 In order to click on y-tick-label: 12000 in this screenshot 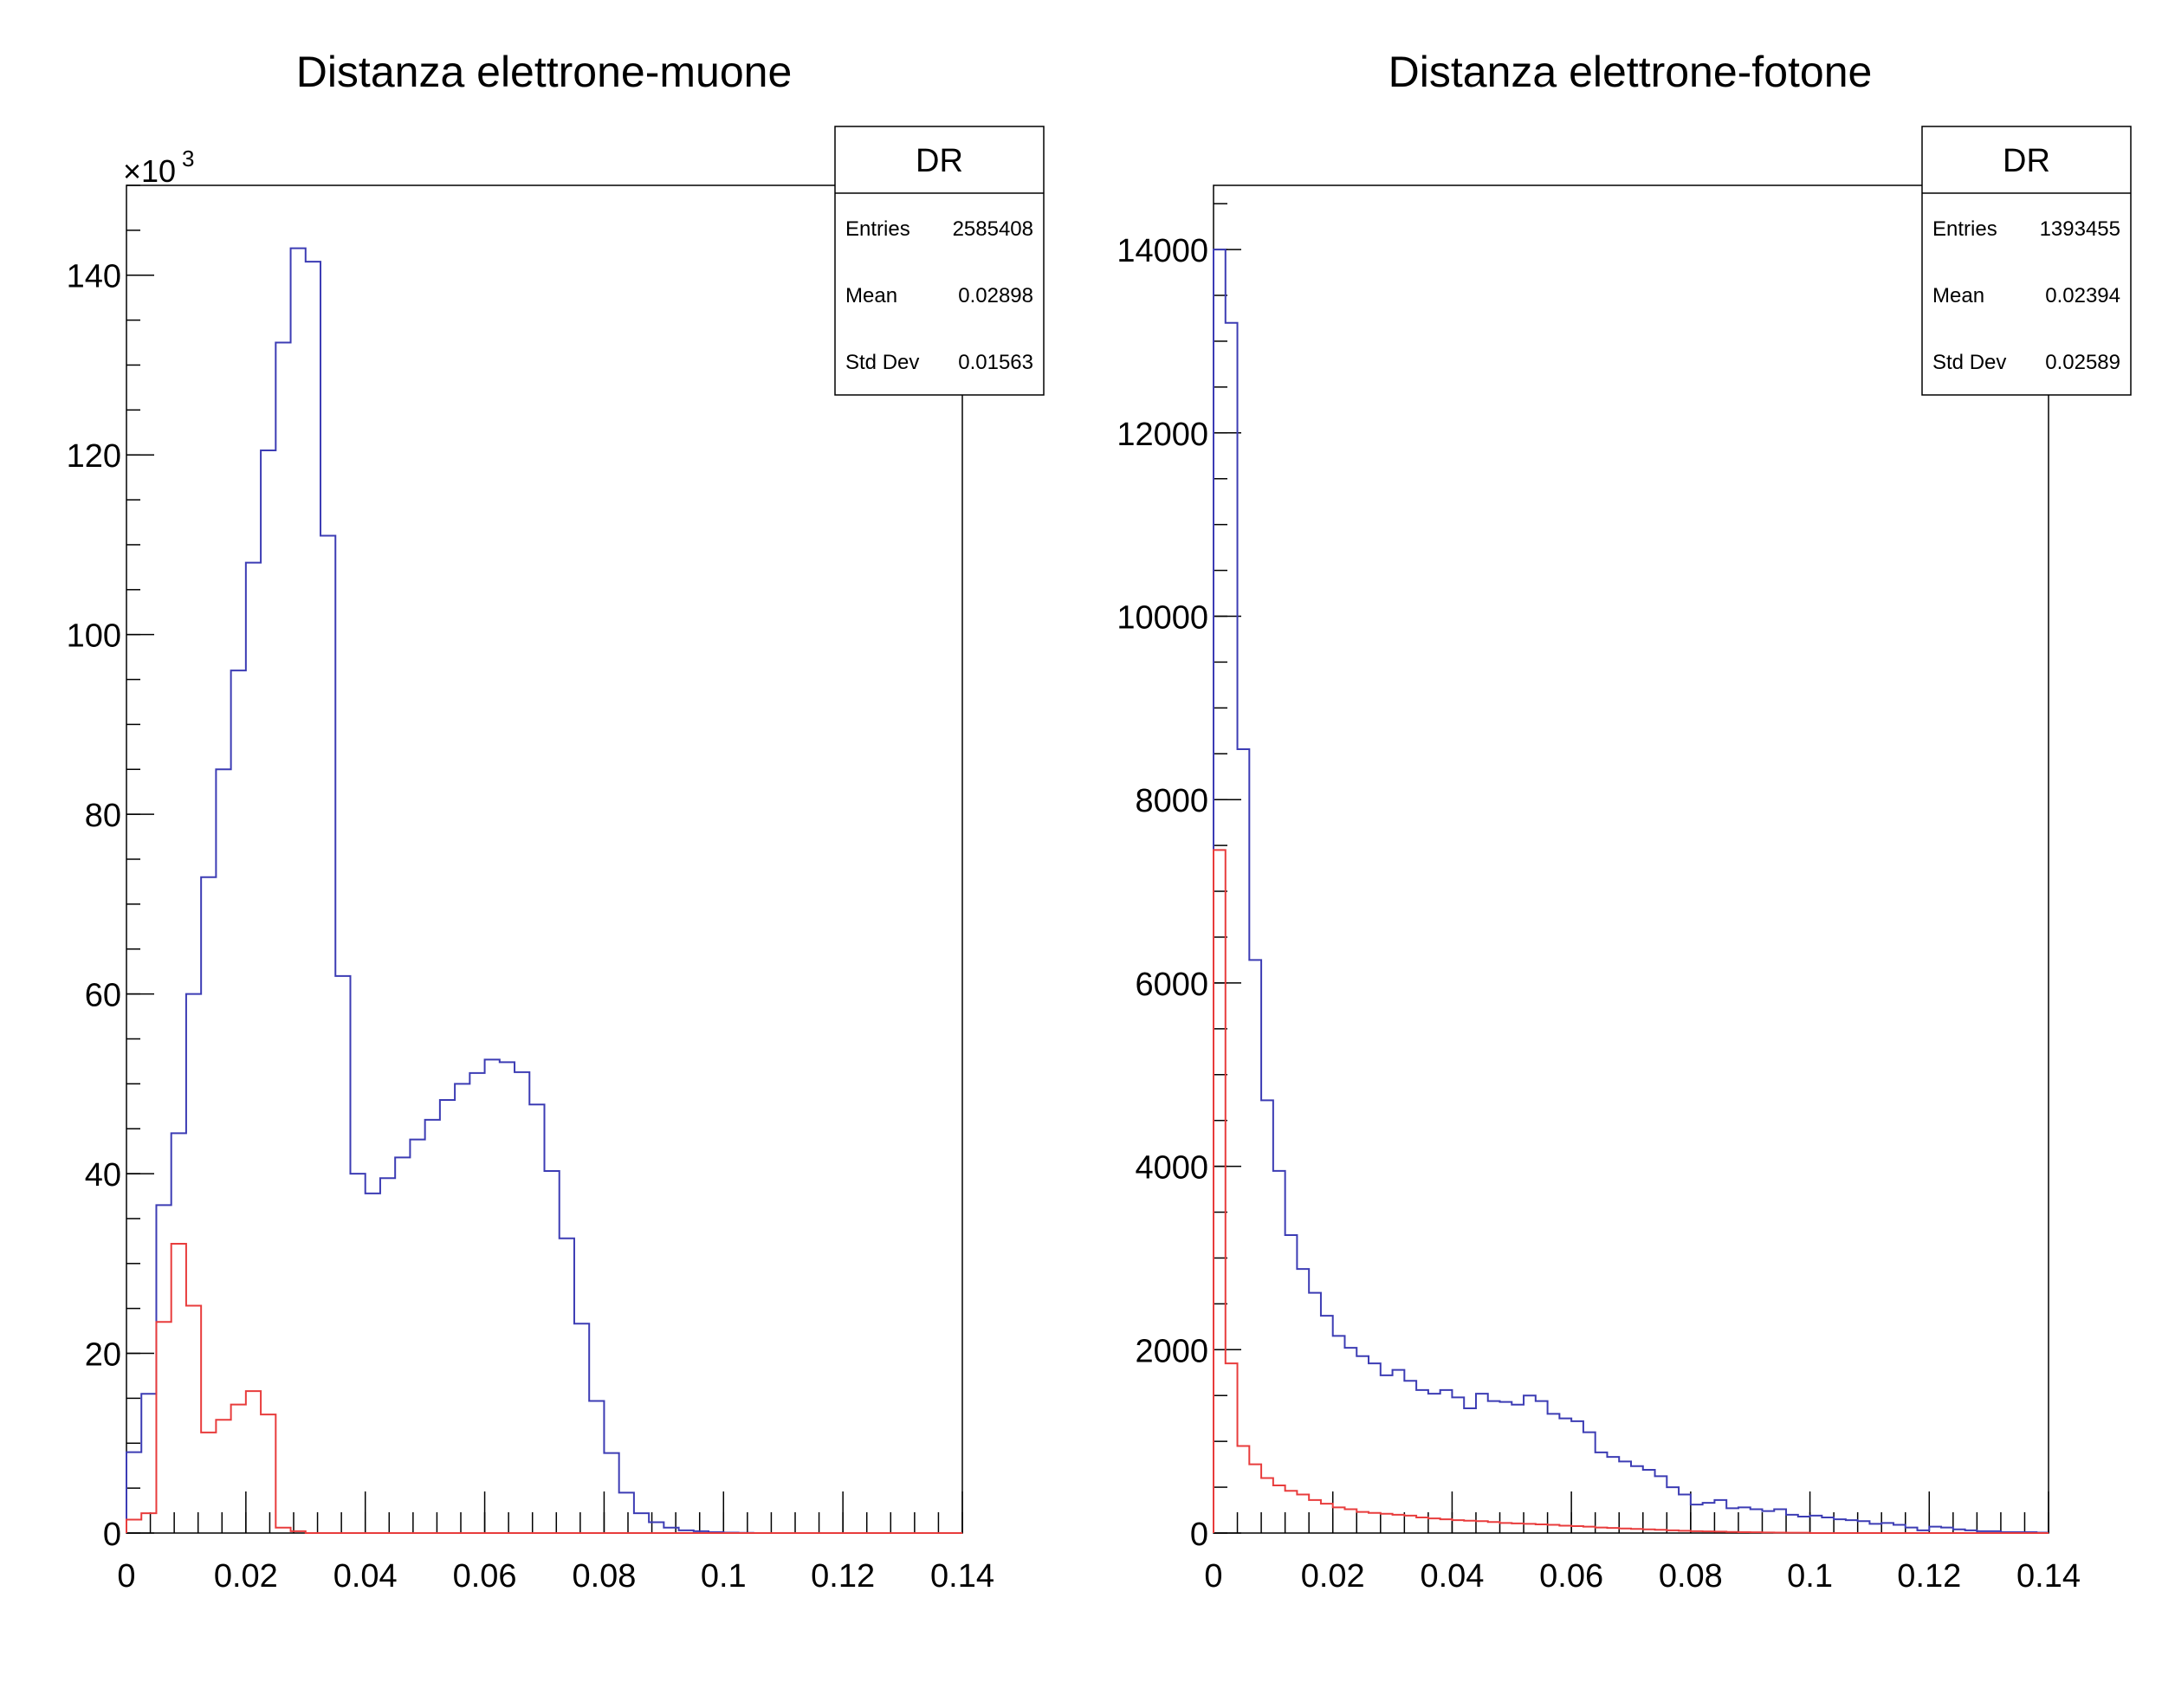, I will do `click(1162, 435)`.